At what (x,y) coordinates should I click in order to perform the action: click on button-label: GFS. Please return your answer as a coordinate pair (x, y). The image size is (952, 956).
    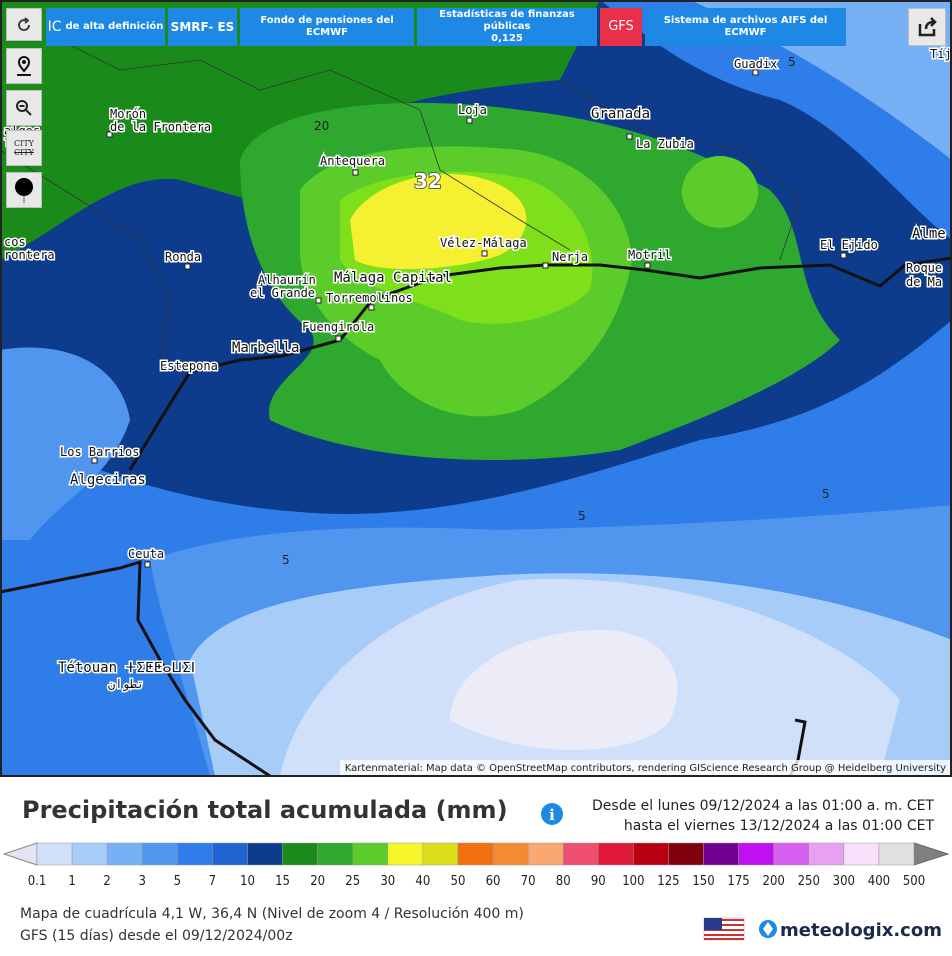
    Looking at the image, I should click on (621, 26).